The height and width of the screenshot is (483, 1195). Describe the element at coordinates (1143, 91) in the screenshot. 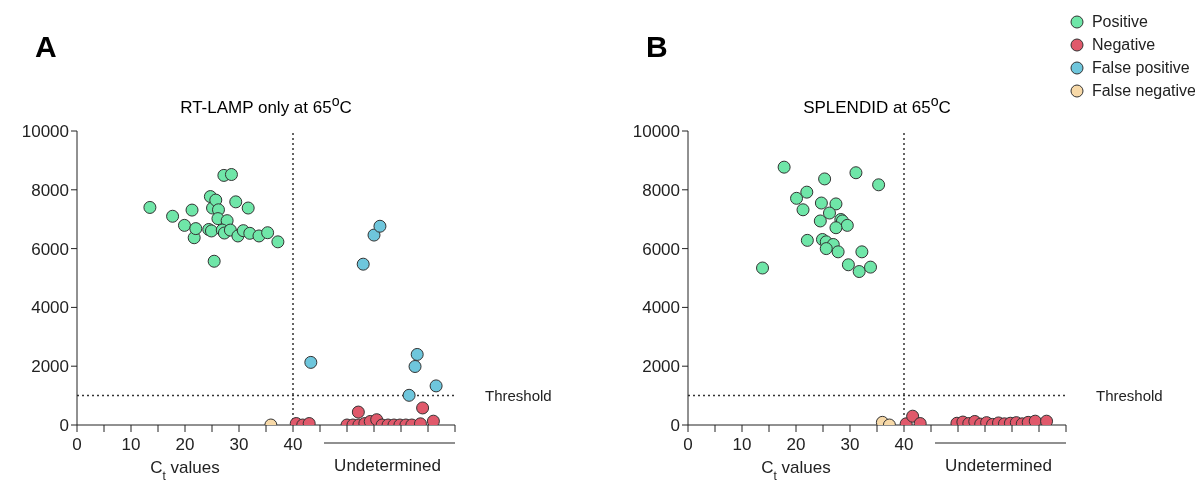

I see `legend-label: False negative` at that location.